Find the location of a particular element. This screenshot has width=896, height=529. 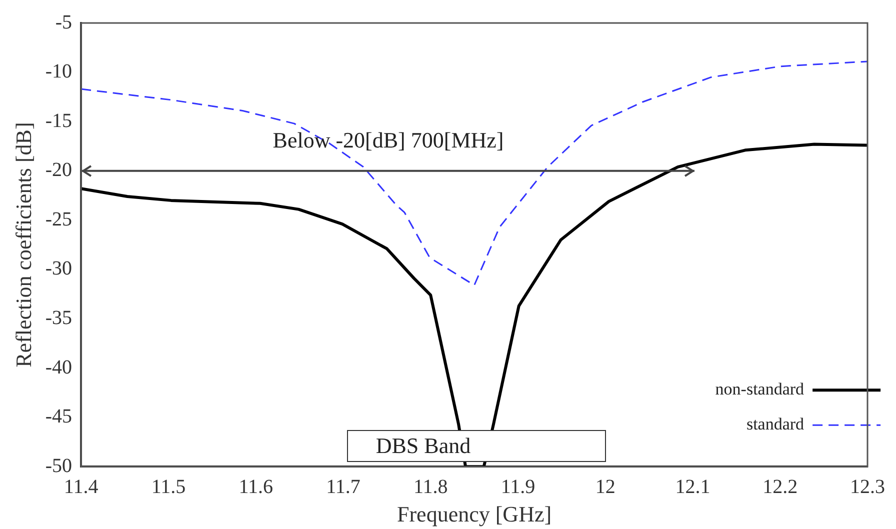

y-axis-title: Reflection coefficients [dB] is located at coordinates (23, 245).